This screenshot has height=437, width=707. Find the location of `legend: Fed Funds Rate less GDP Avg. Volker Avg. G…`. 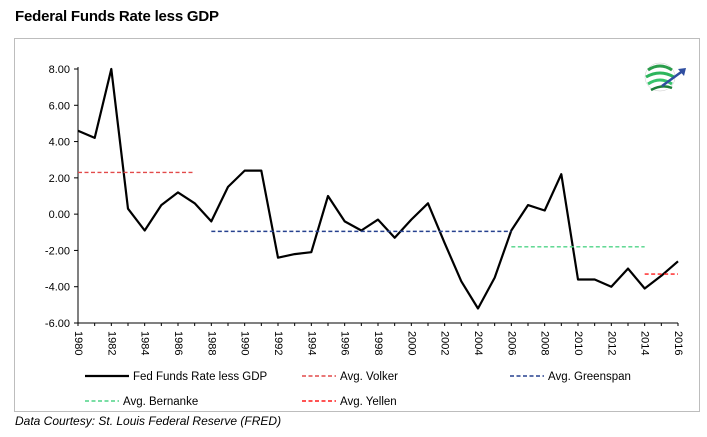

legend: Fed Funds Rate less GDP Avg. Volker Avg. G… is located at coordinates (358, 389).